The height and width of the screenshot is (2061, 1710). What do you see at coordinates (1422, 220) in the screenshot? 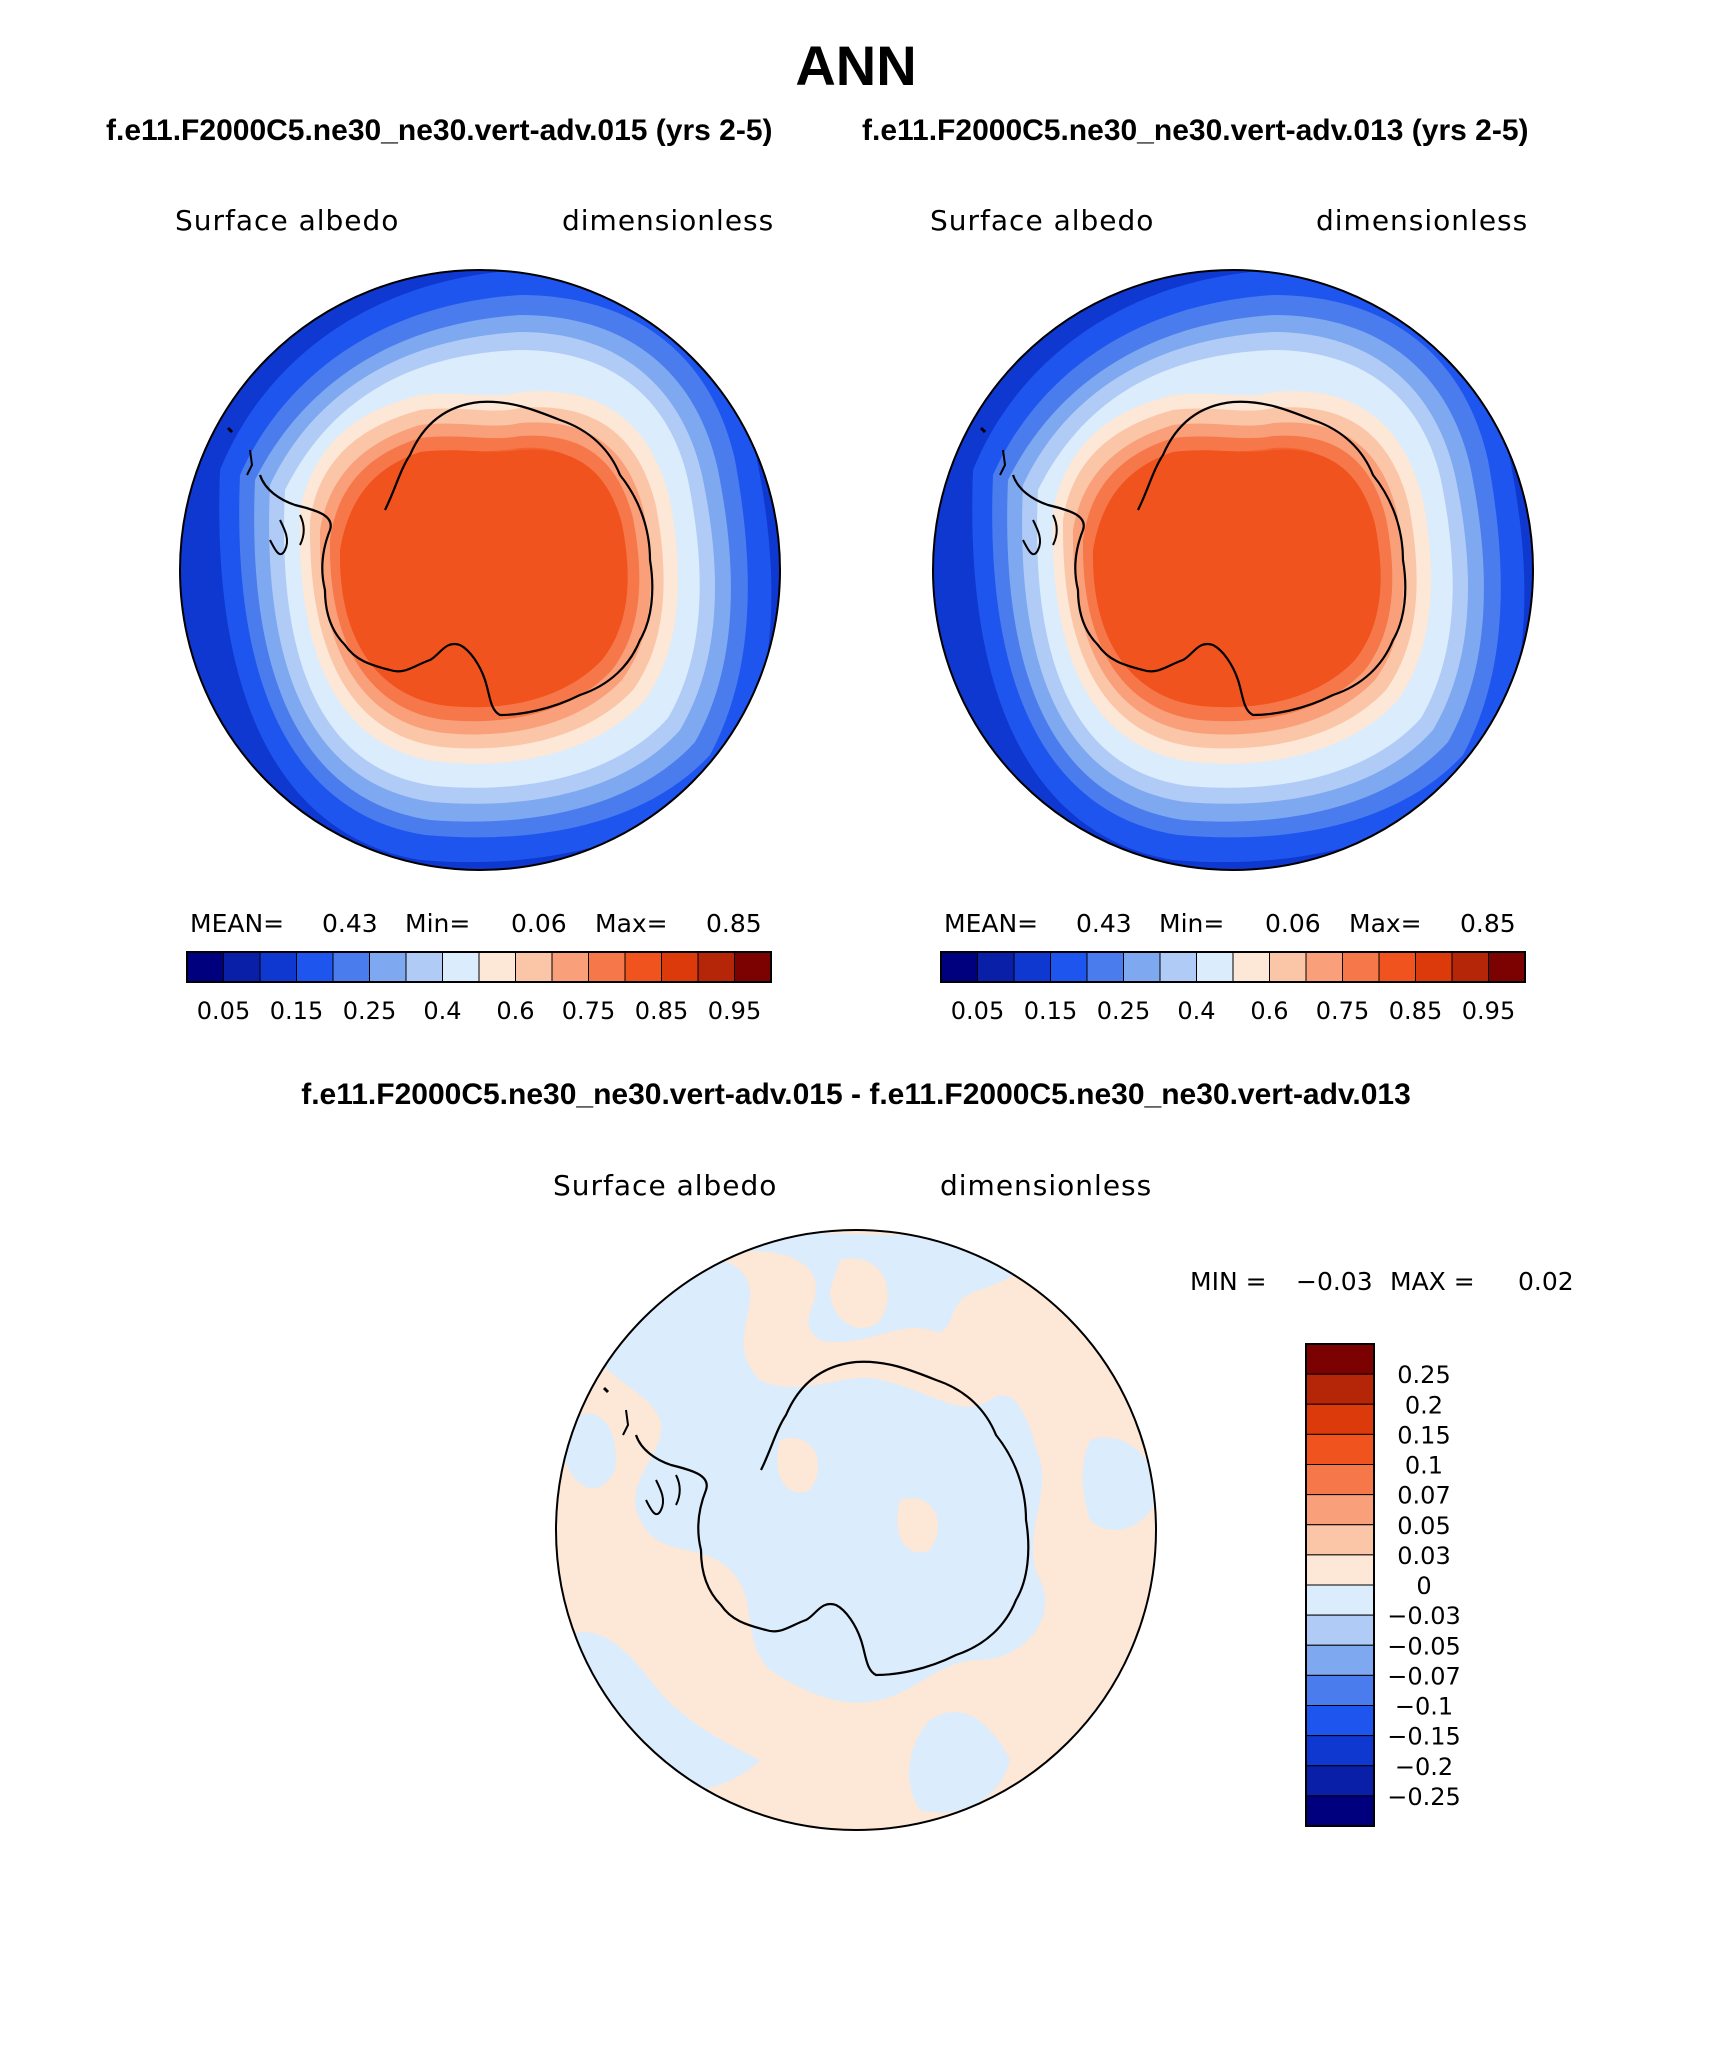
I see `panel-right-units: dimensionless` at bounding box center [1422, 220].